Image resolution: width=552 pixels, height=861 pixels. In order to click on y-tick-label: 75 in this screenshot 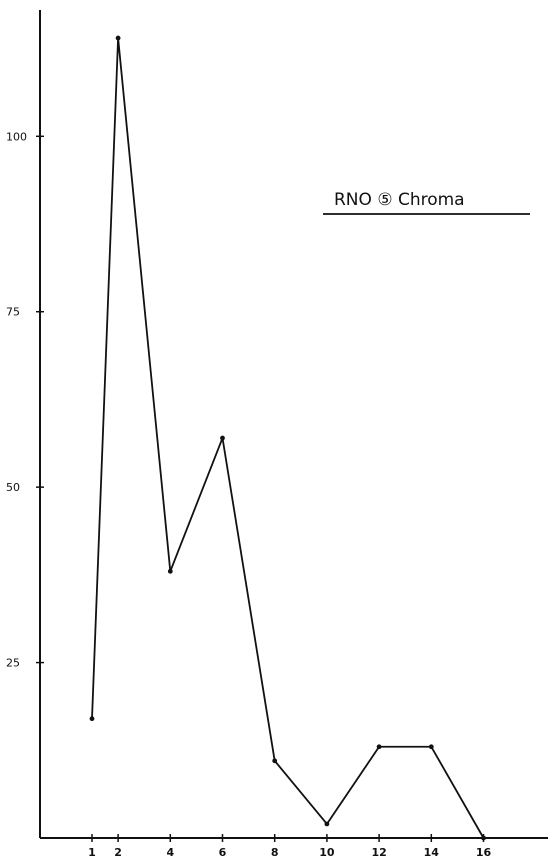, I will do `click(13, 312)`.